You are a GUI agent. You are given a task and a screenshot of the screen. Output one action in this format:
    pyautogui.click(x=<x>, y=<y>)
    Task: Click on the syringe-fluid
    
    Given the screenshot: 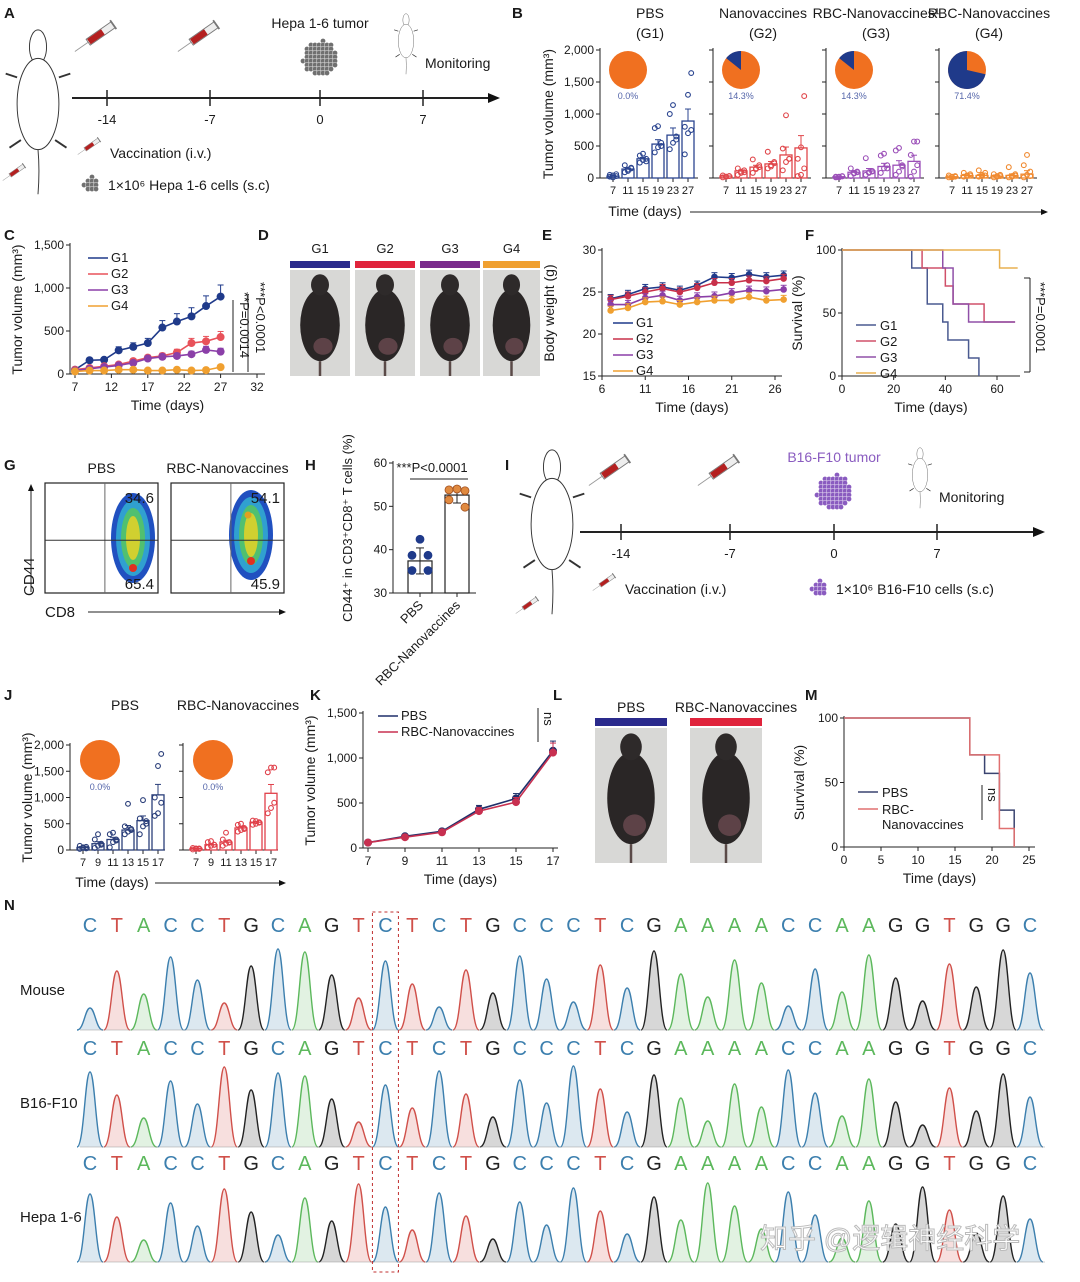 What is the action you would take?
    pyautogui.click(x=610, y=471)
    